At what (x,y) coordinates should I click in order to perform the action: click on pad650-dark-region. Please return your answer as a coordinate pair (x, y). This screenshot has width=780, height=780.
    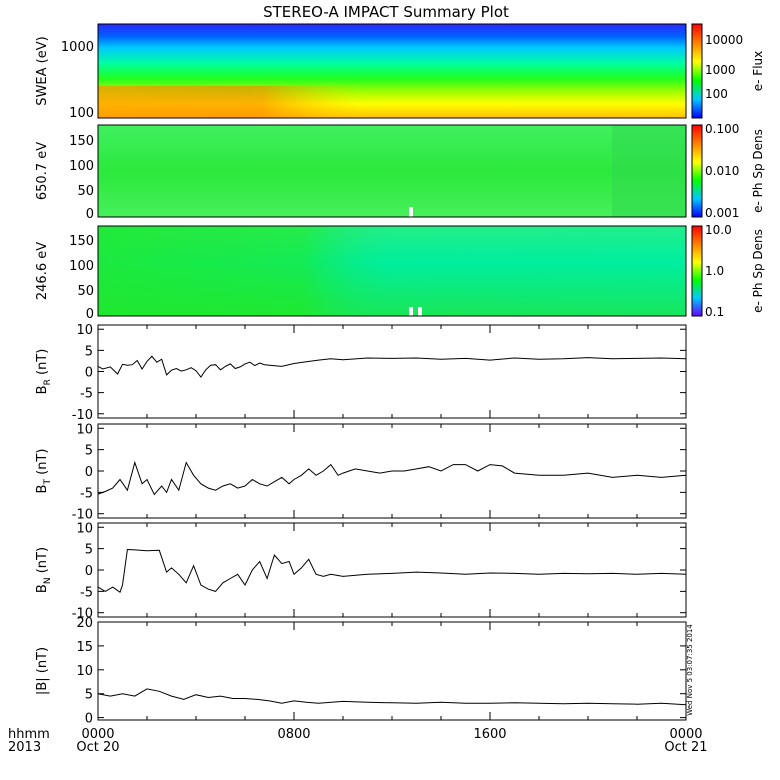
    Looking at the image, I should click on (649, 171).